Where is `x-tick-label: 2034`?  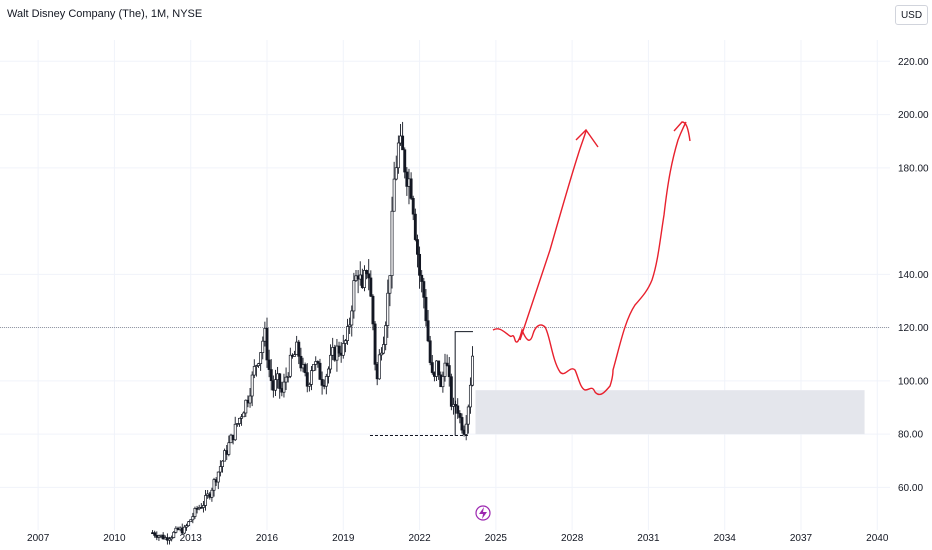
x-tick-label: 2034 is located at coordinates (725, 538).